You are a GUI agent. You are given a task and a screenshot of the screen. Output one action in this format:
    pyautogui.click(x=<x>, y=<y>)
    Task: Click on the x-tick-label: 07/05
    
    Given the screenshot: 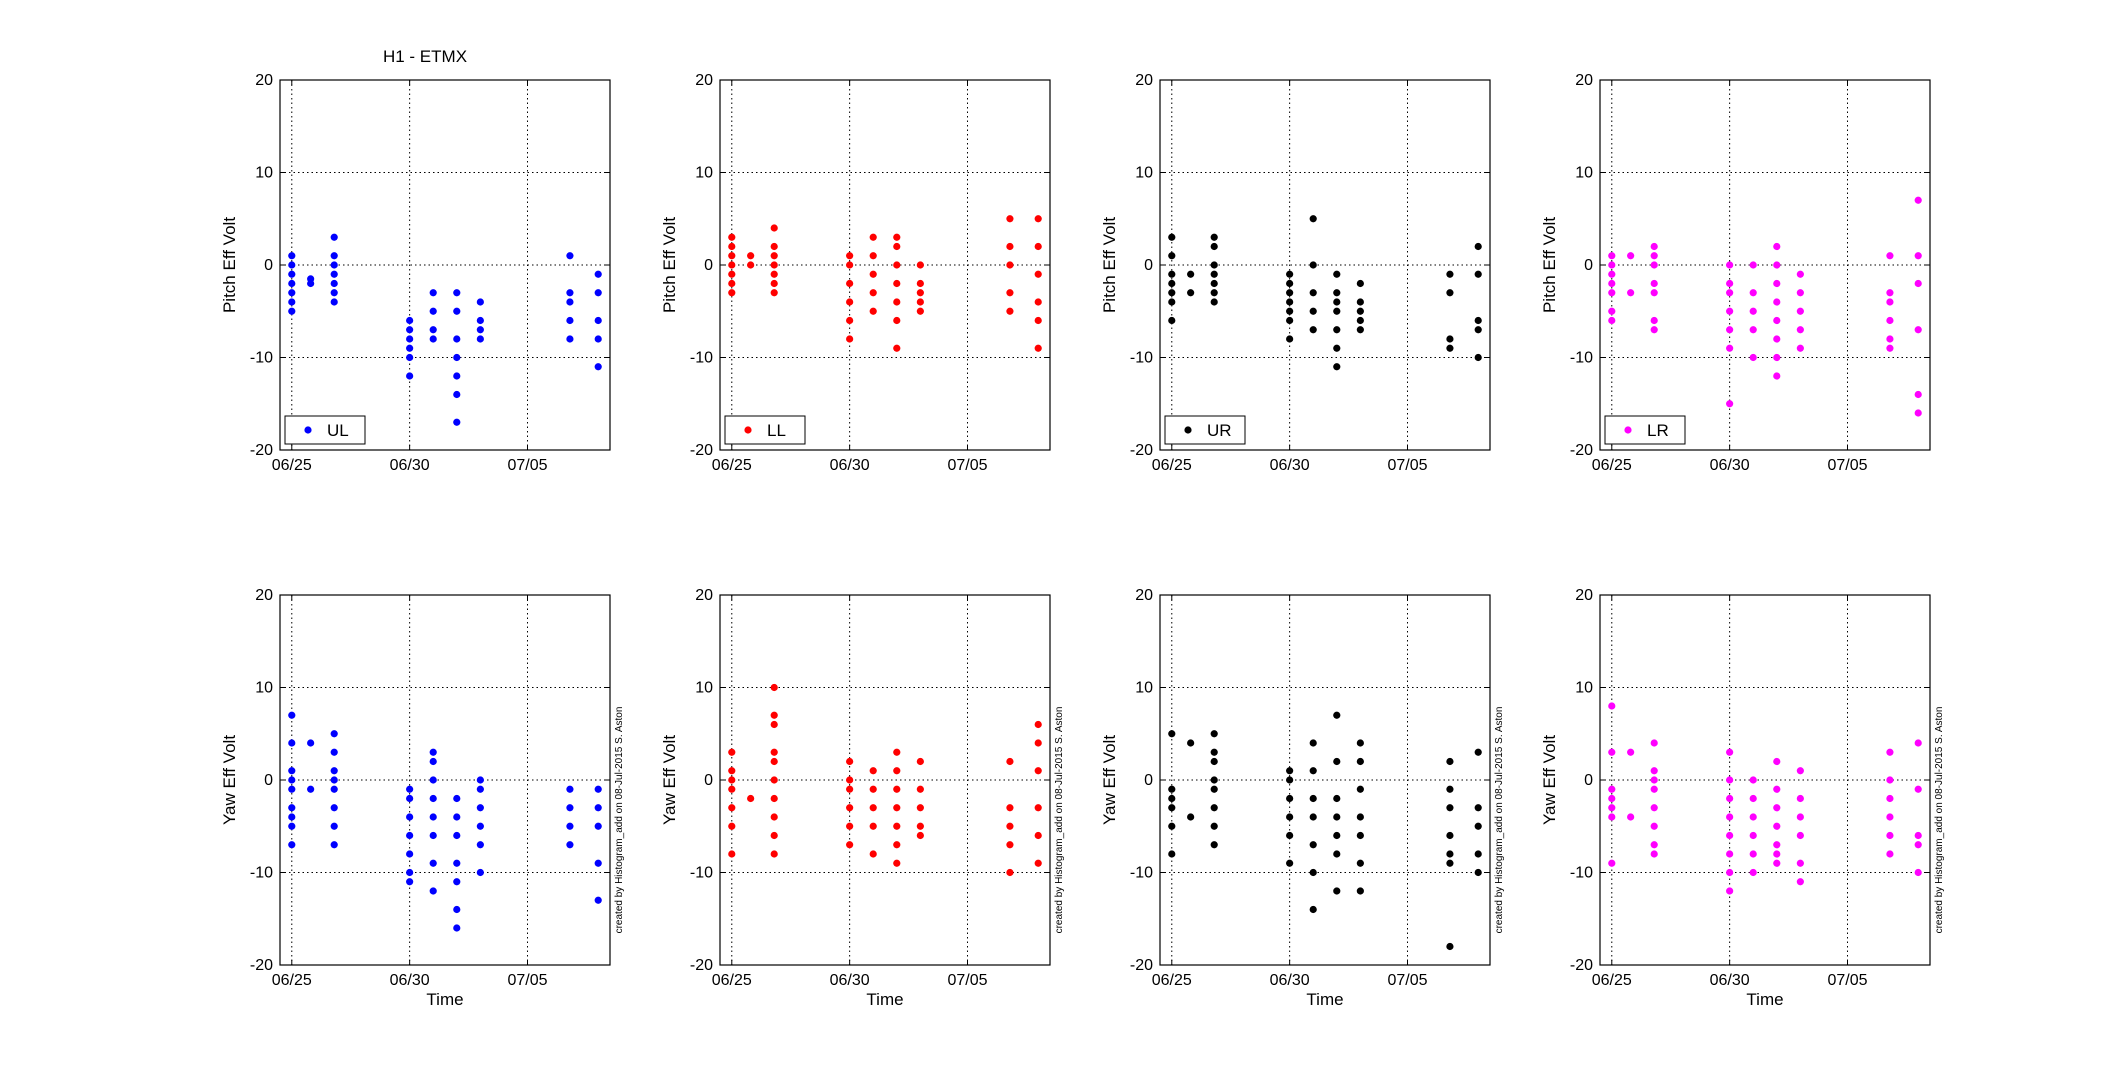 What is the action you would take?
    pyautogui.click(x=527, y=465)
    